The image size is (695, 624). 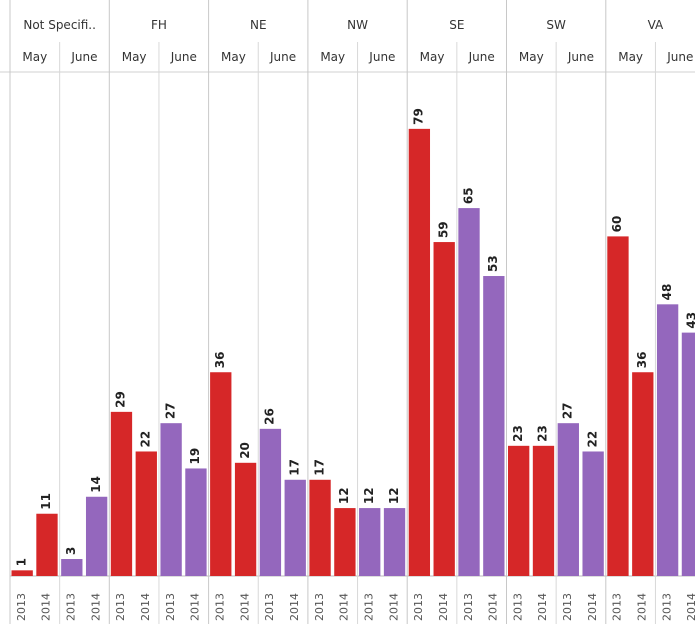 I want to click on group-label: FH, so click(x=159, y=25).